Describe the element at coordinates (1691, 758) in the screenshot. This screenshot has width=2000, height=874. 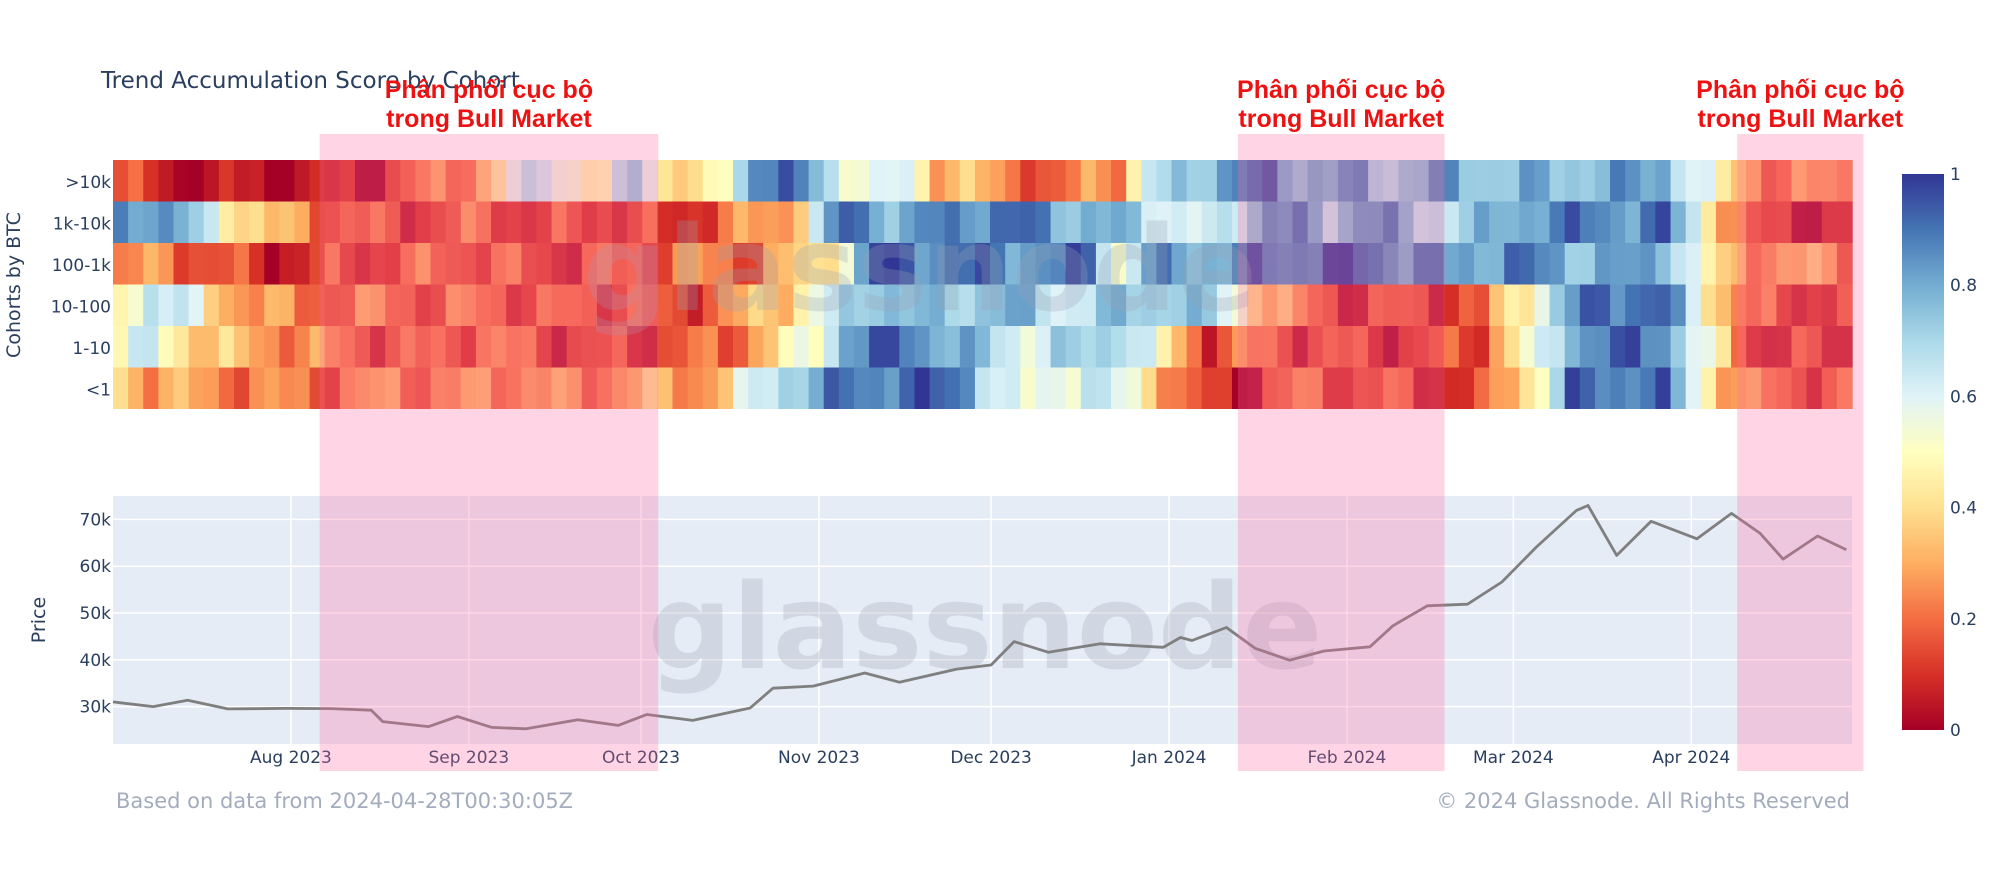
I see `price-x-tick: Apr 2024` at that location.